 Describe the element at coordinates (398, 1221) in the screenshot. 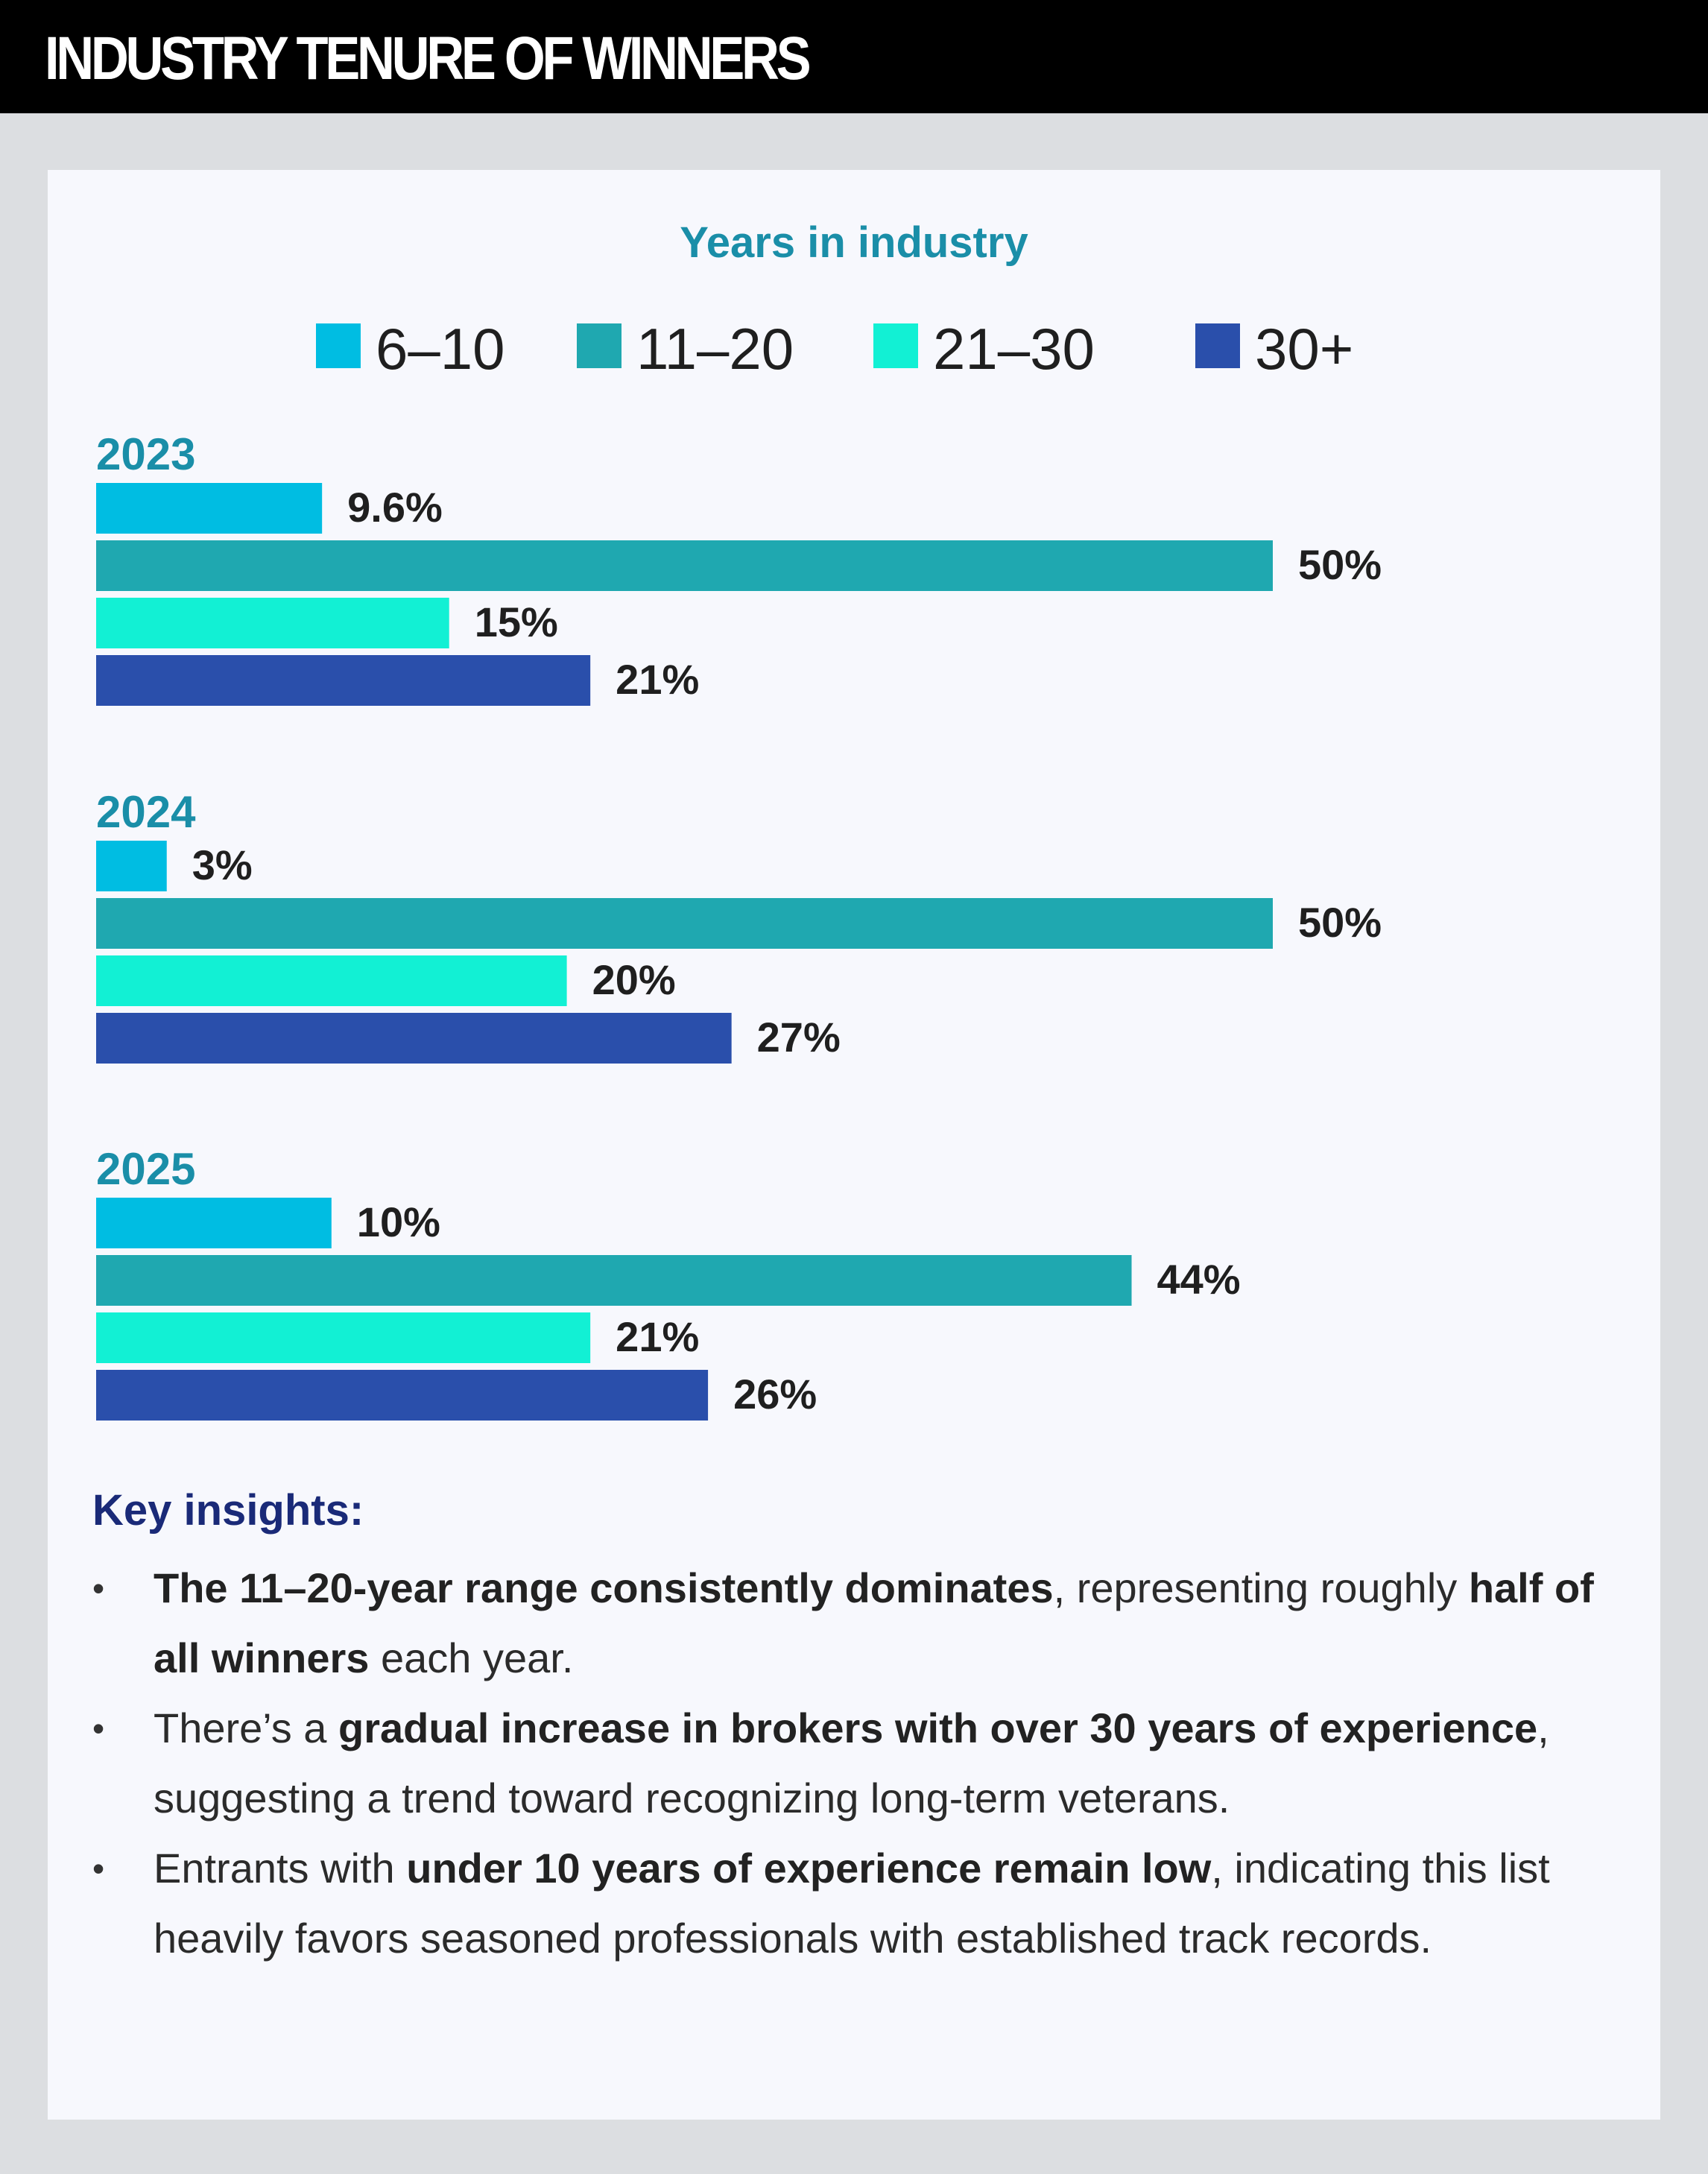

I see `value-label: 10%` at that location.